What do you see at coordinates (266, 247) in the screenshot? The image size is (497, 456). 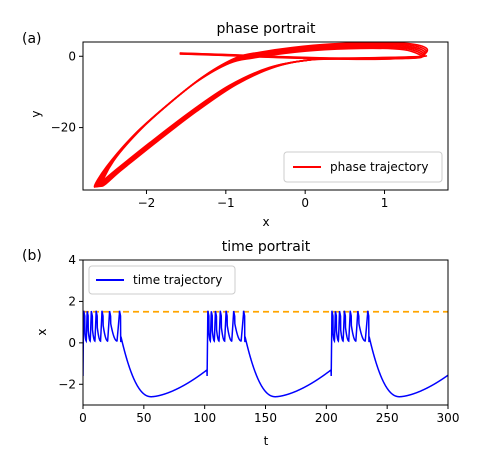 I see `panel-b-title: time portrait` at bounding box center [266, 247].